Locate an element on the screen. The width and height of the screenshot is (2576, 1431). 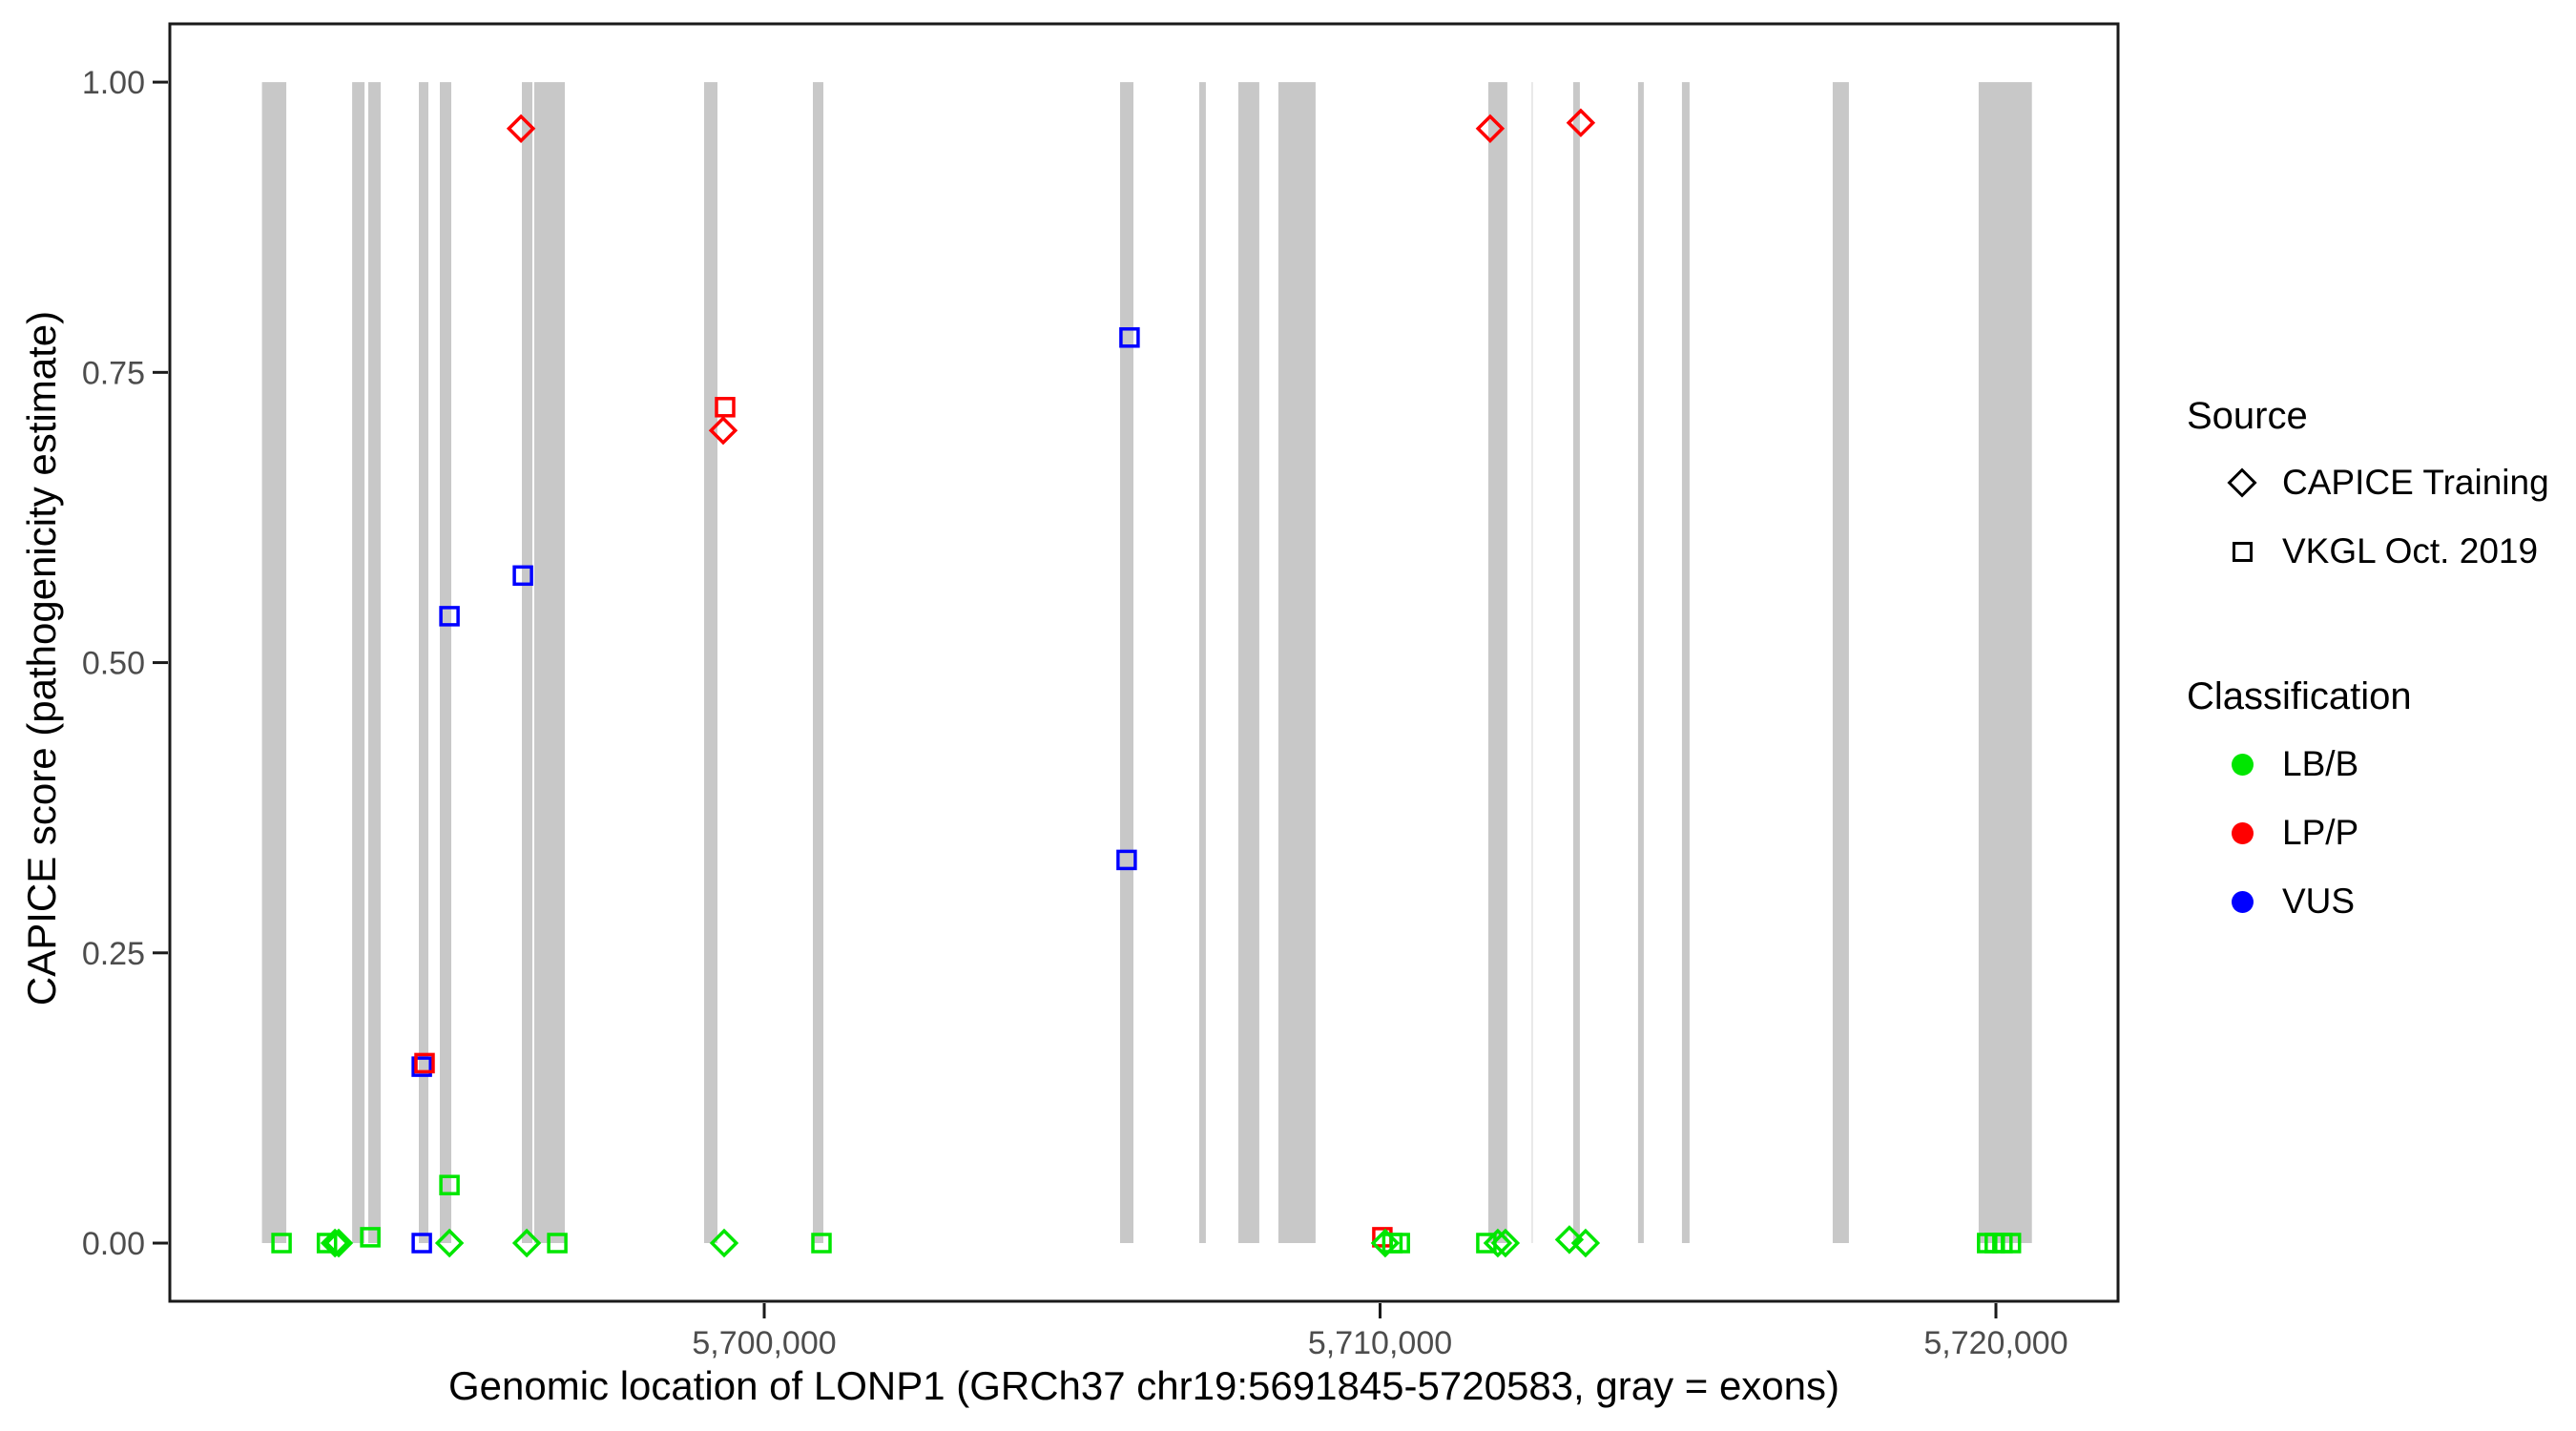
y-tick-label: 1.00 is located at coordinates (113, 83).